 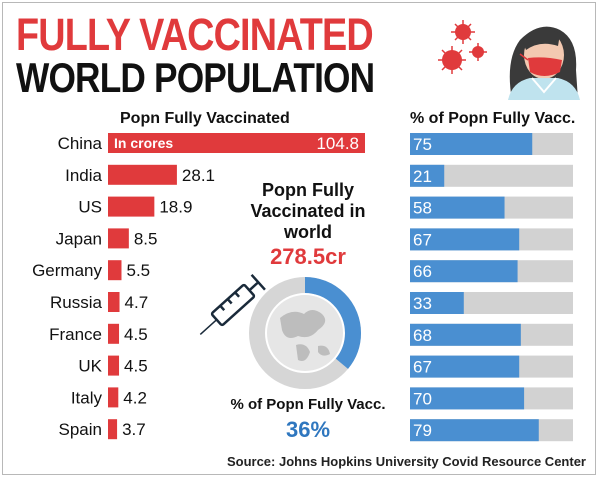 What do you see at coordinates (236, 143) in the screenshot?
I see `bar-china` at bounding box center [236, 143].